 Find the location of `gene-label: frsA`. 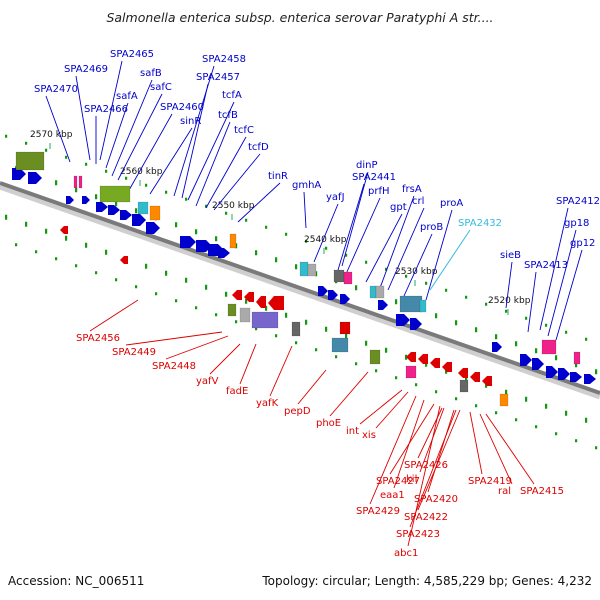

gene-label: frsA is located at coordinates (412, 189).